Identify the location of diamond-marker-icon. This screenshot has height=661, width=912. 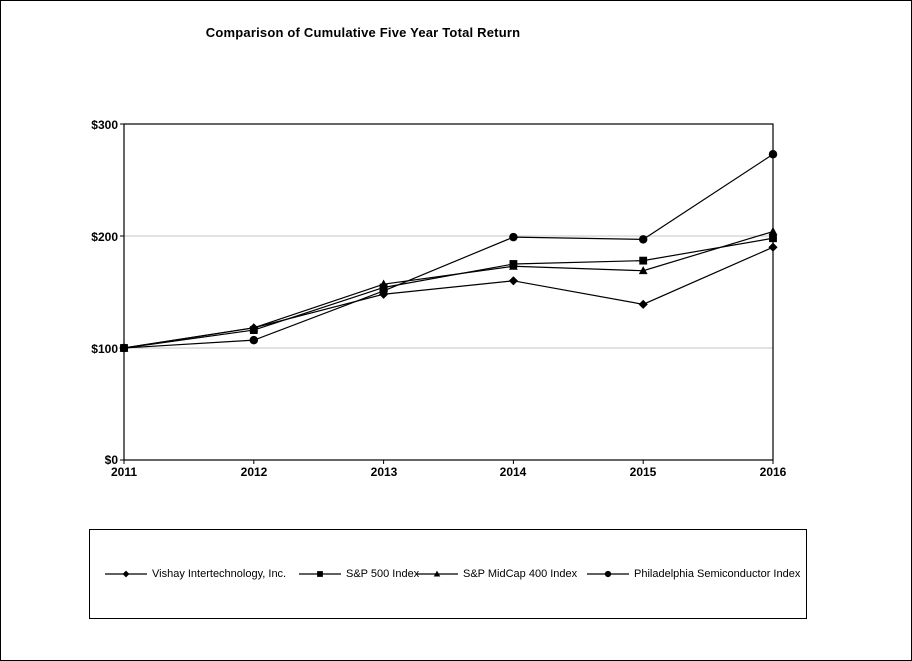
(126, 574).